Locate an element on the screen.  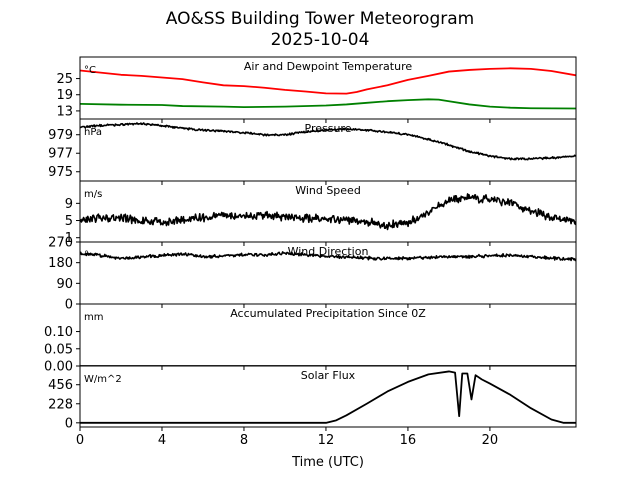
y-tick-label: 977 is located at coordinates (60, 154).